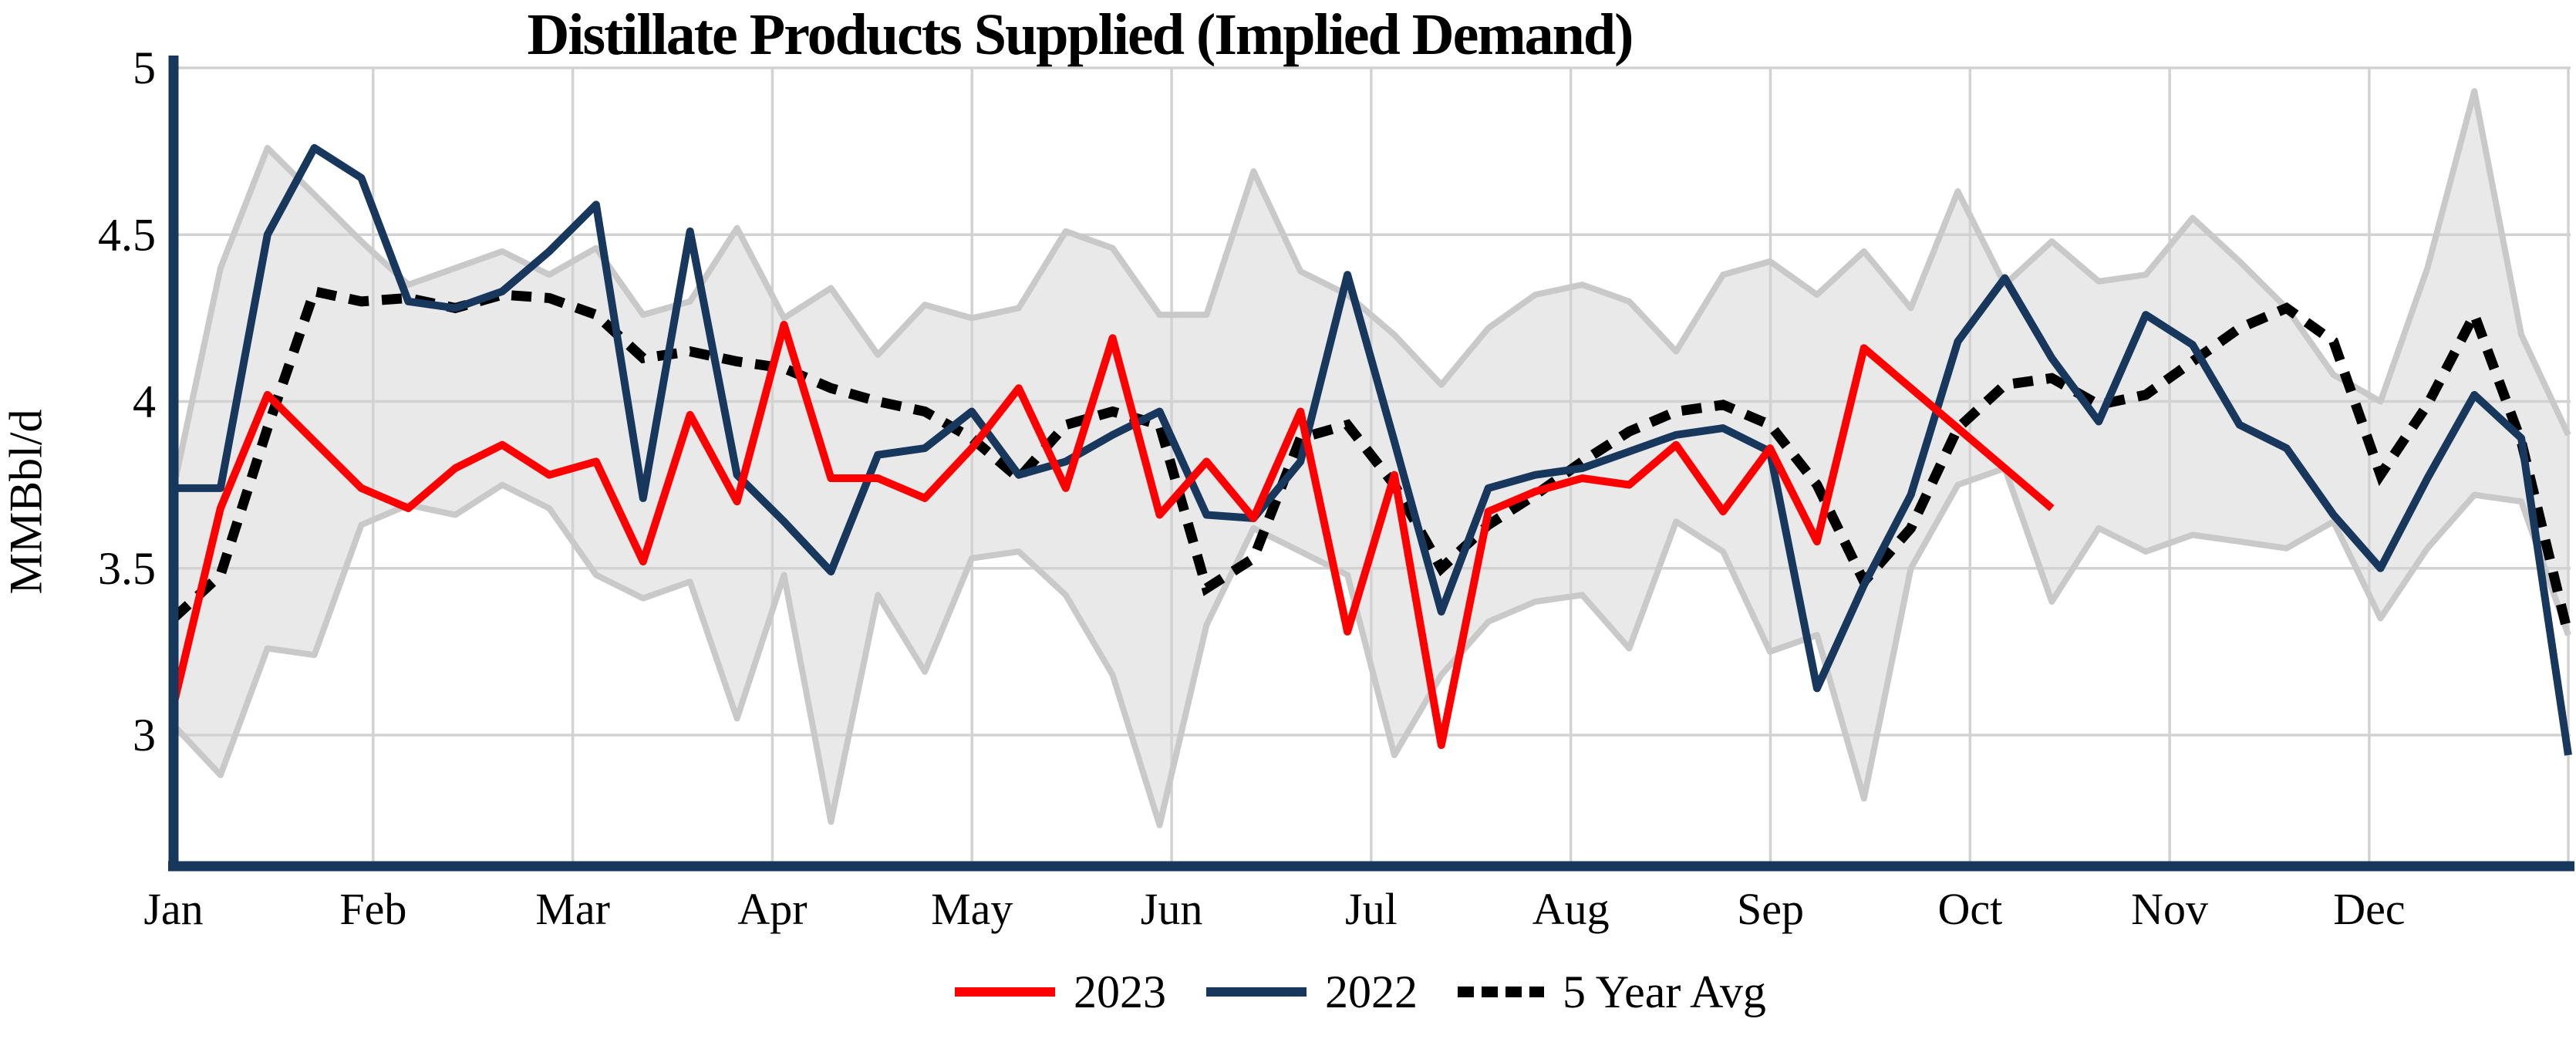  Describe the element at coordinates (1005, 992) in the screenshot. I see `legend-swatch-2023` at that location.